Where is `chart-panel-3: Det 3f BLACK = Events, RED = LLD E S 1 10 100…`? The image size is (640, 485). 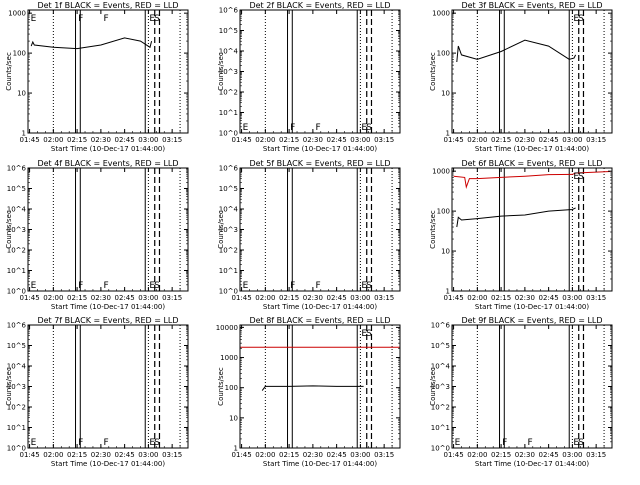 chart-panel-3: Det 3f BLACK = Events, RED = LLD E S 1 10 100… is located at coordinates (521, 77).